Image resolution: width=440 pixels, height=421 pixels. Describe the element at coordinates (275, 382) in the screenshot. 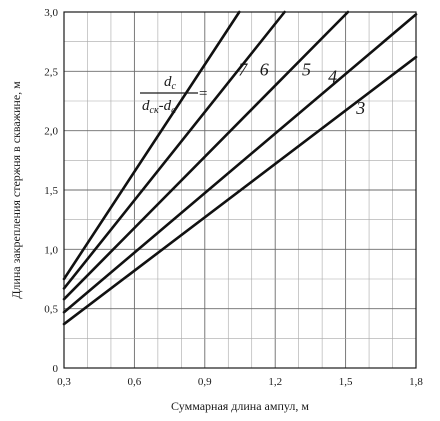

I see `x-tick-label: 1,2` at that location.